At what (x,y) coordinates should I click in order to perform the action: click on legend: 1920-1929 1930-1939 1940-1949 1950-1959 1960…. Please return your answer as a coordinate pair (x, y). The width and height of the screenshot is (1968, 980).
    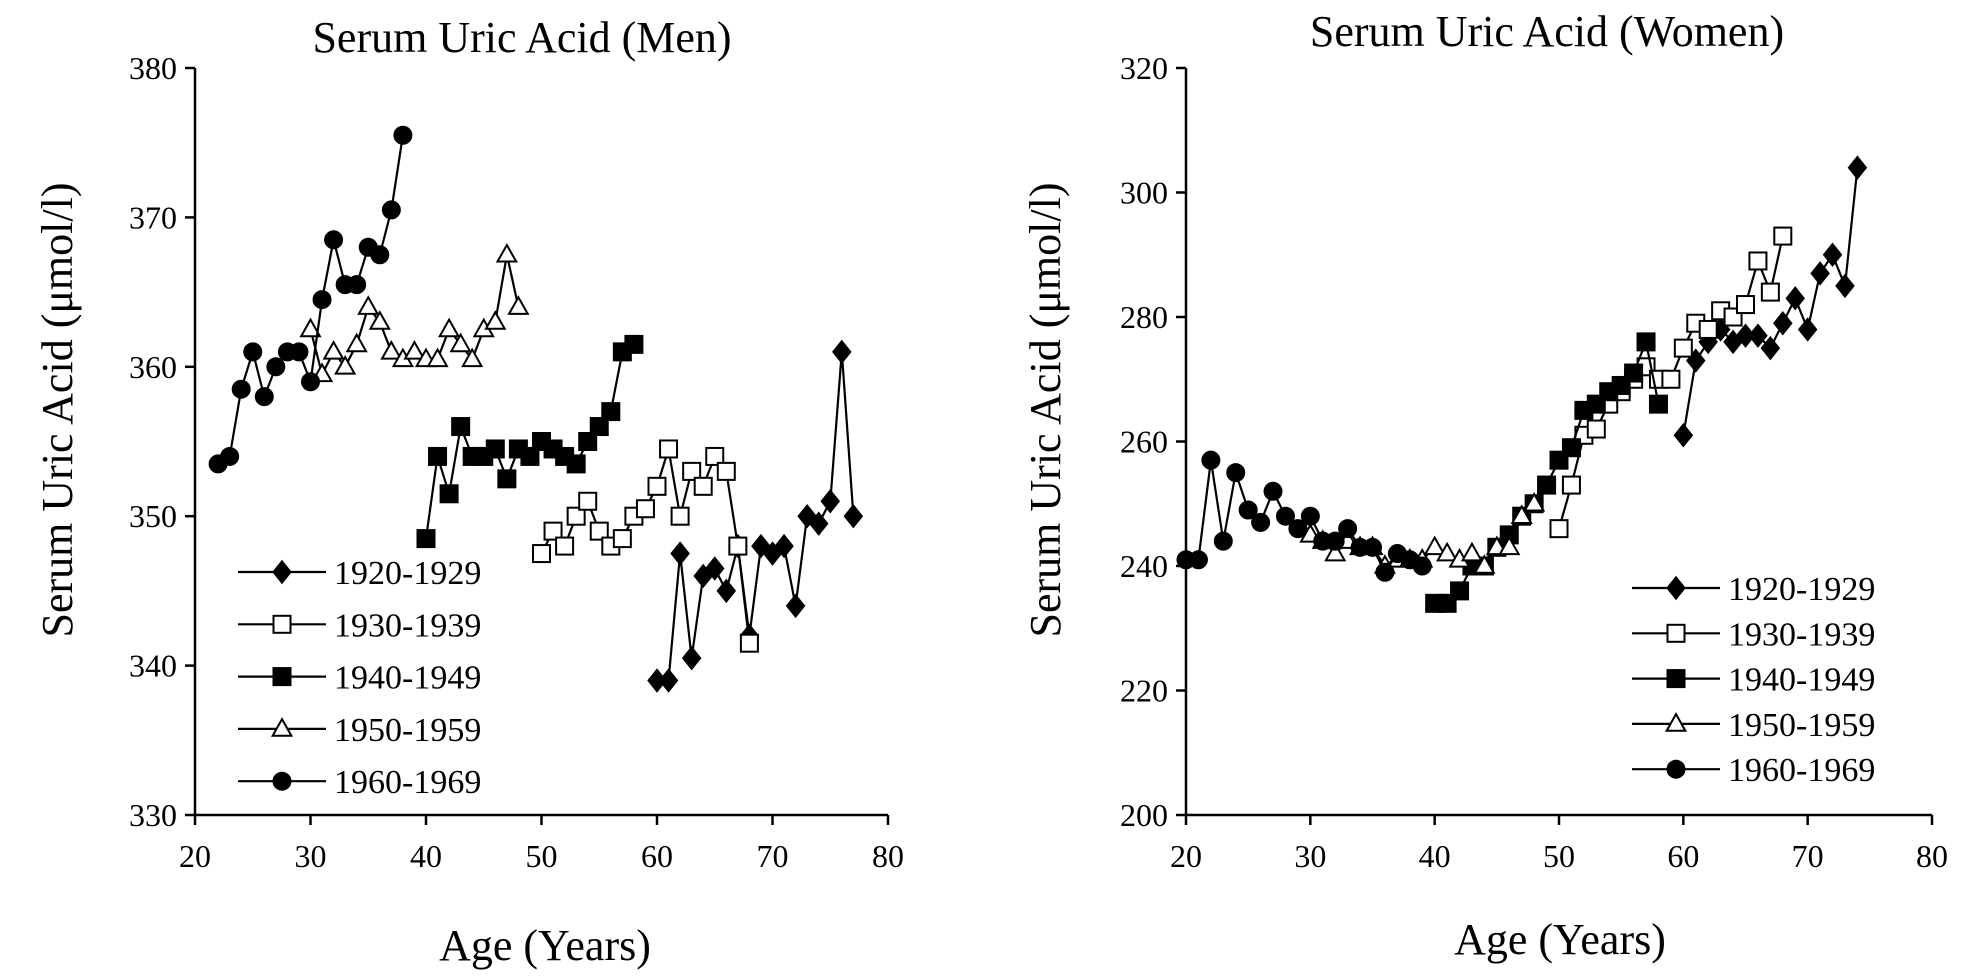
    Looking at the image, I should click on (359, 678).